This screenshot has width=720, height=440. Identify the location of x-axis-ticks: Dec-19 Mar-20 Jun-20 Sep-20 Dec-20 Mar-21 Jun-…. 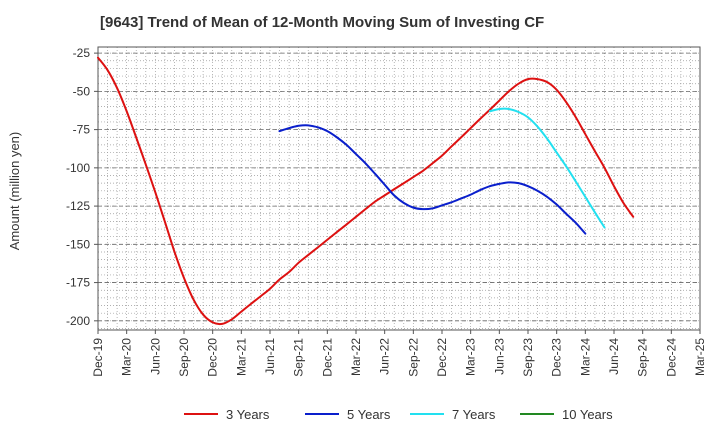
(399, 353).